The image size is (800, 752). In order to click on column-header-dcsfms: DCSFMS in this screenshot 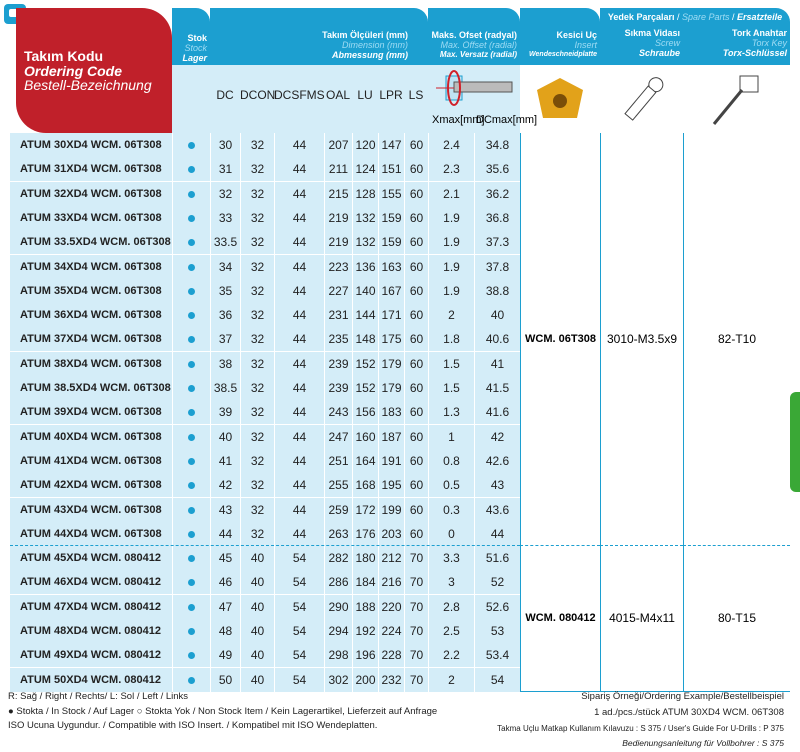, I will do `click(299, 95)`.